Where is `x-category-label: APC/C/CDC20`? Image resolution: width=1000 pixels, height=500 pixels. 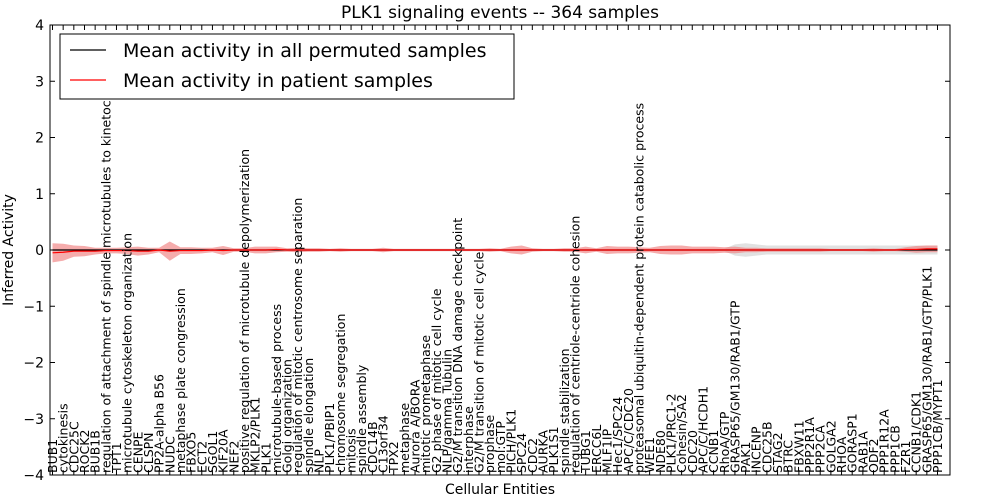
x-category-label: APC/C/CDC20 is located at coordinates (628, 430).